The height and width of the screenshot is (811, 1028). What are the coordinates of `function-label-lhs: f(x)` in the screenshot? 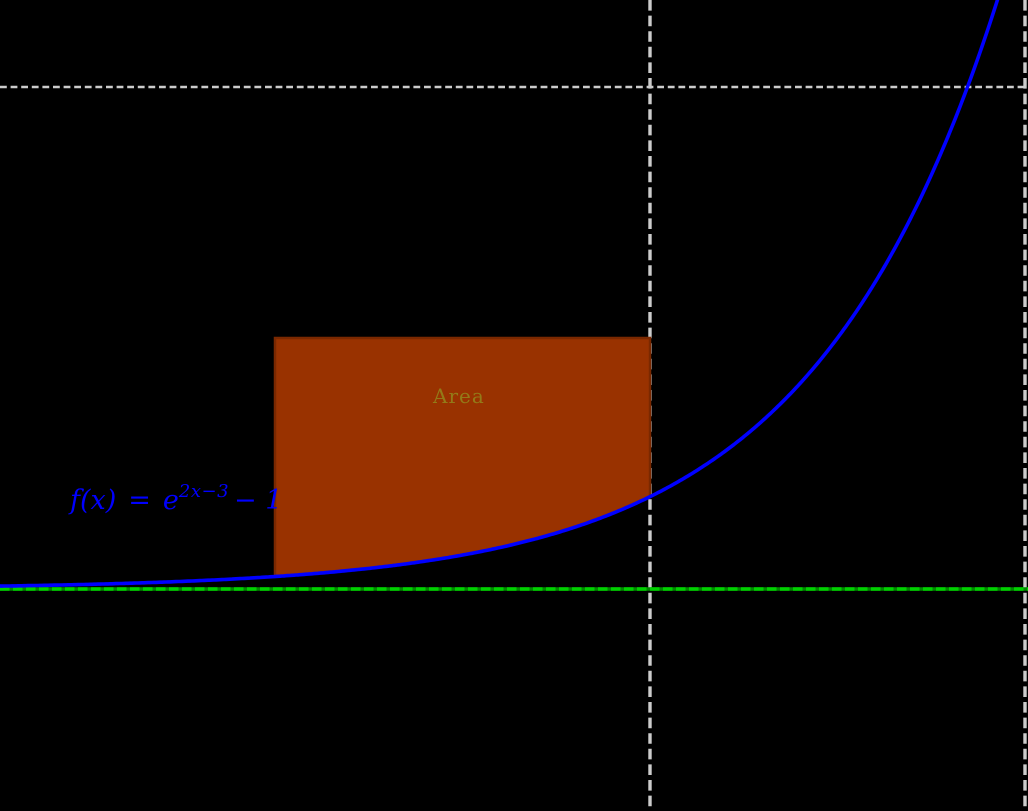 It's located at (93, 500).